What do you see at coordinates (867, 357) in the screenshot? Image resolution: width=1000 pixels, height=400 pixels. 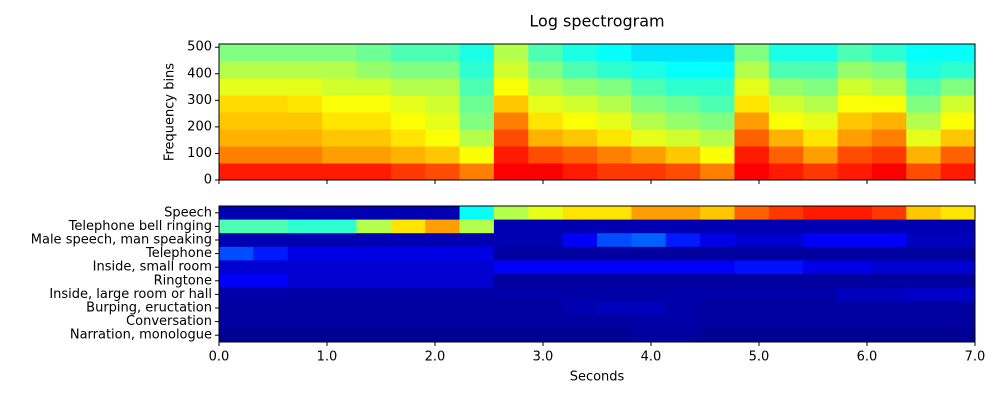 I see `x-tick-label: 6.0` at bounding box center [867, 357].